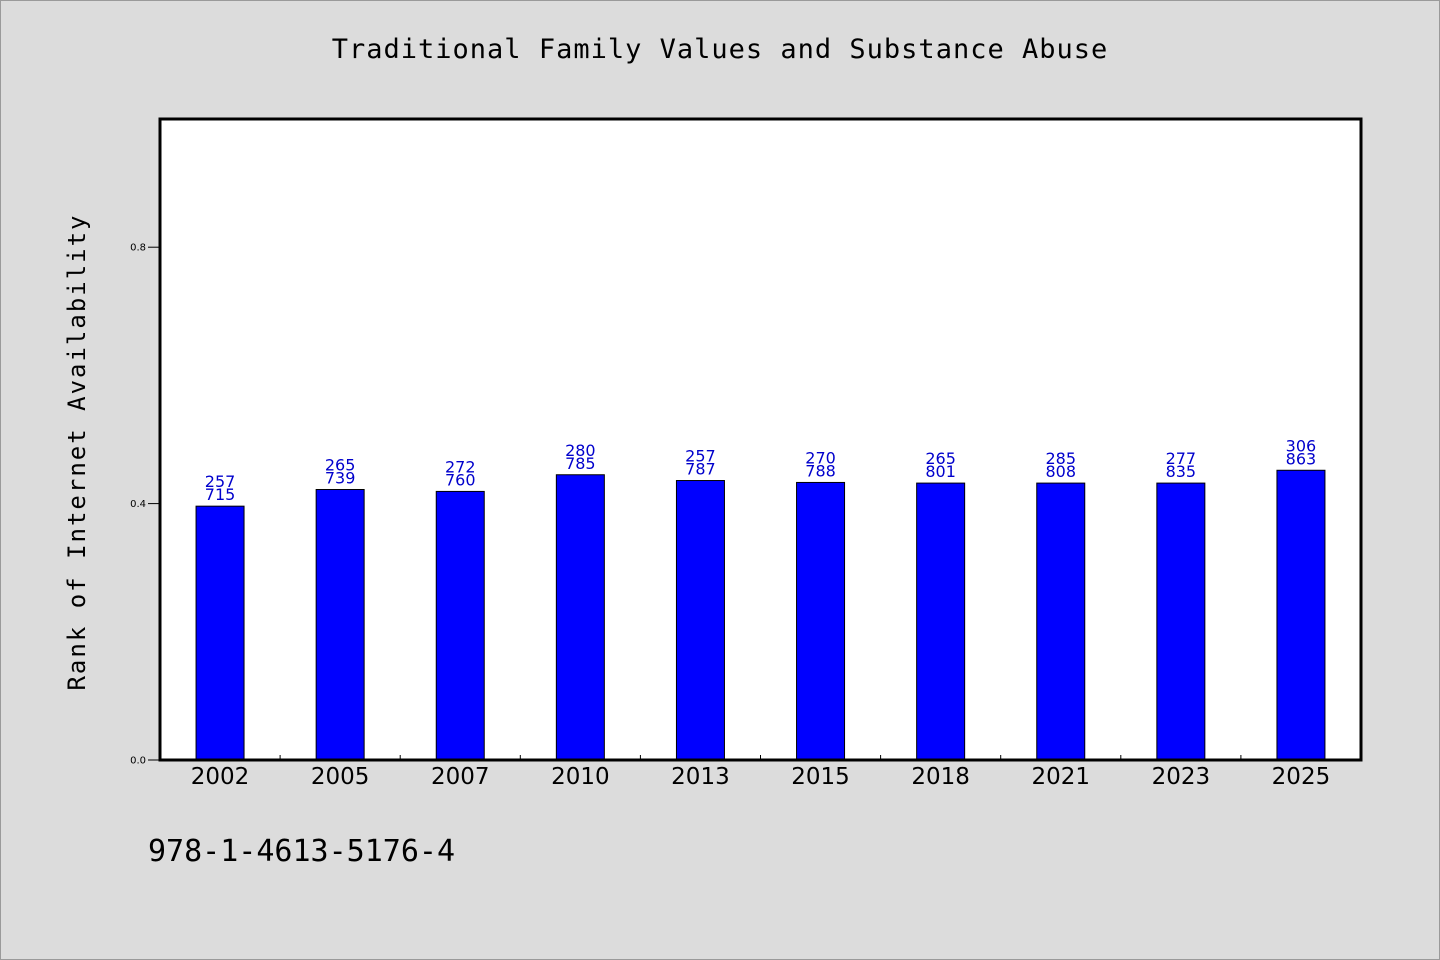  What do you see at coordinates (700, 469) in the screenshot?
I see `data-label-2013-2: 787` at bounding box center [700, 469].